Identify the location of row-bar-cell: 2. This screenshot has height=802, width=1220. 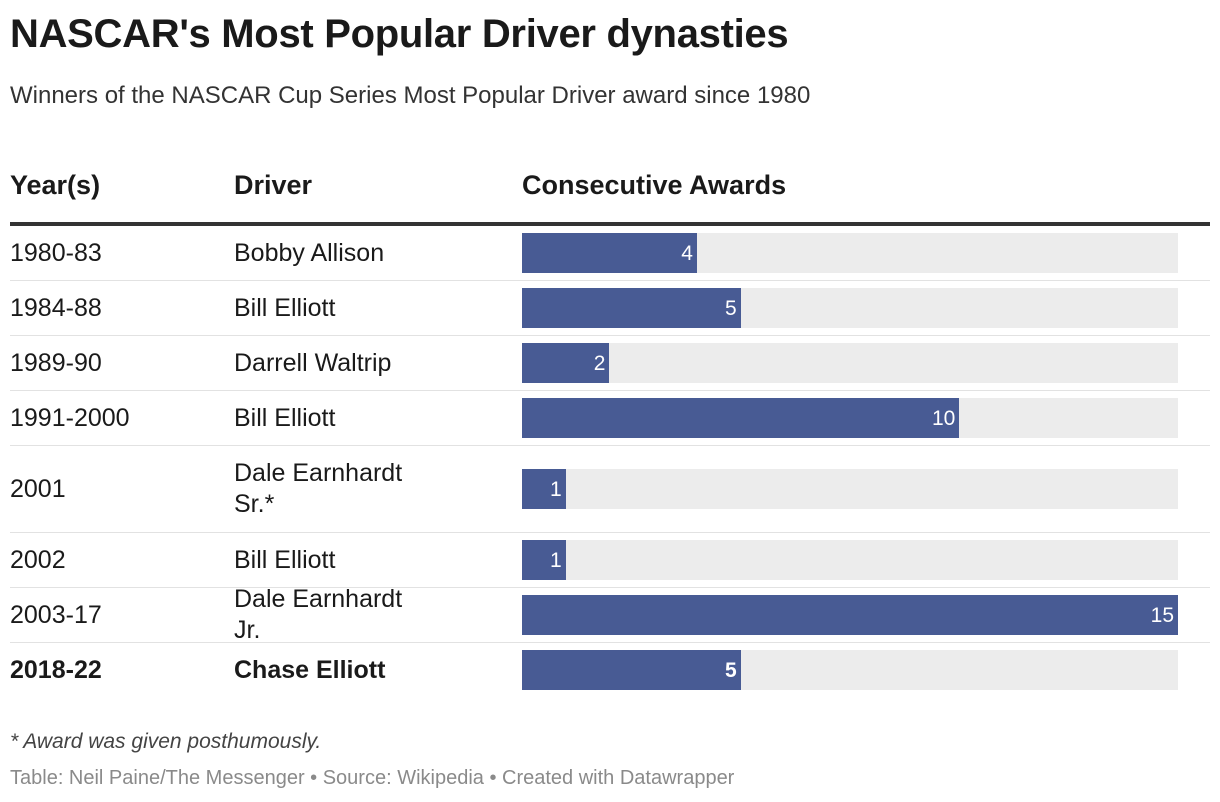
(850, 363).